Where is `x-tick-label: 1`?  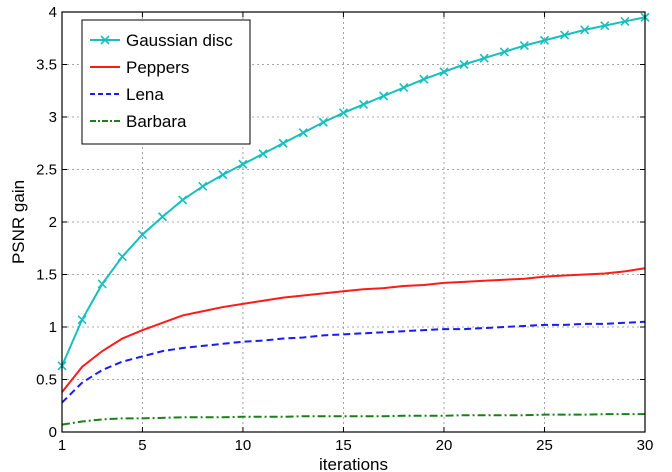 x-tick-label: 1 is located at coordinates (62, 445).